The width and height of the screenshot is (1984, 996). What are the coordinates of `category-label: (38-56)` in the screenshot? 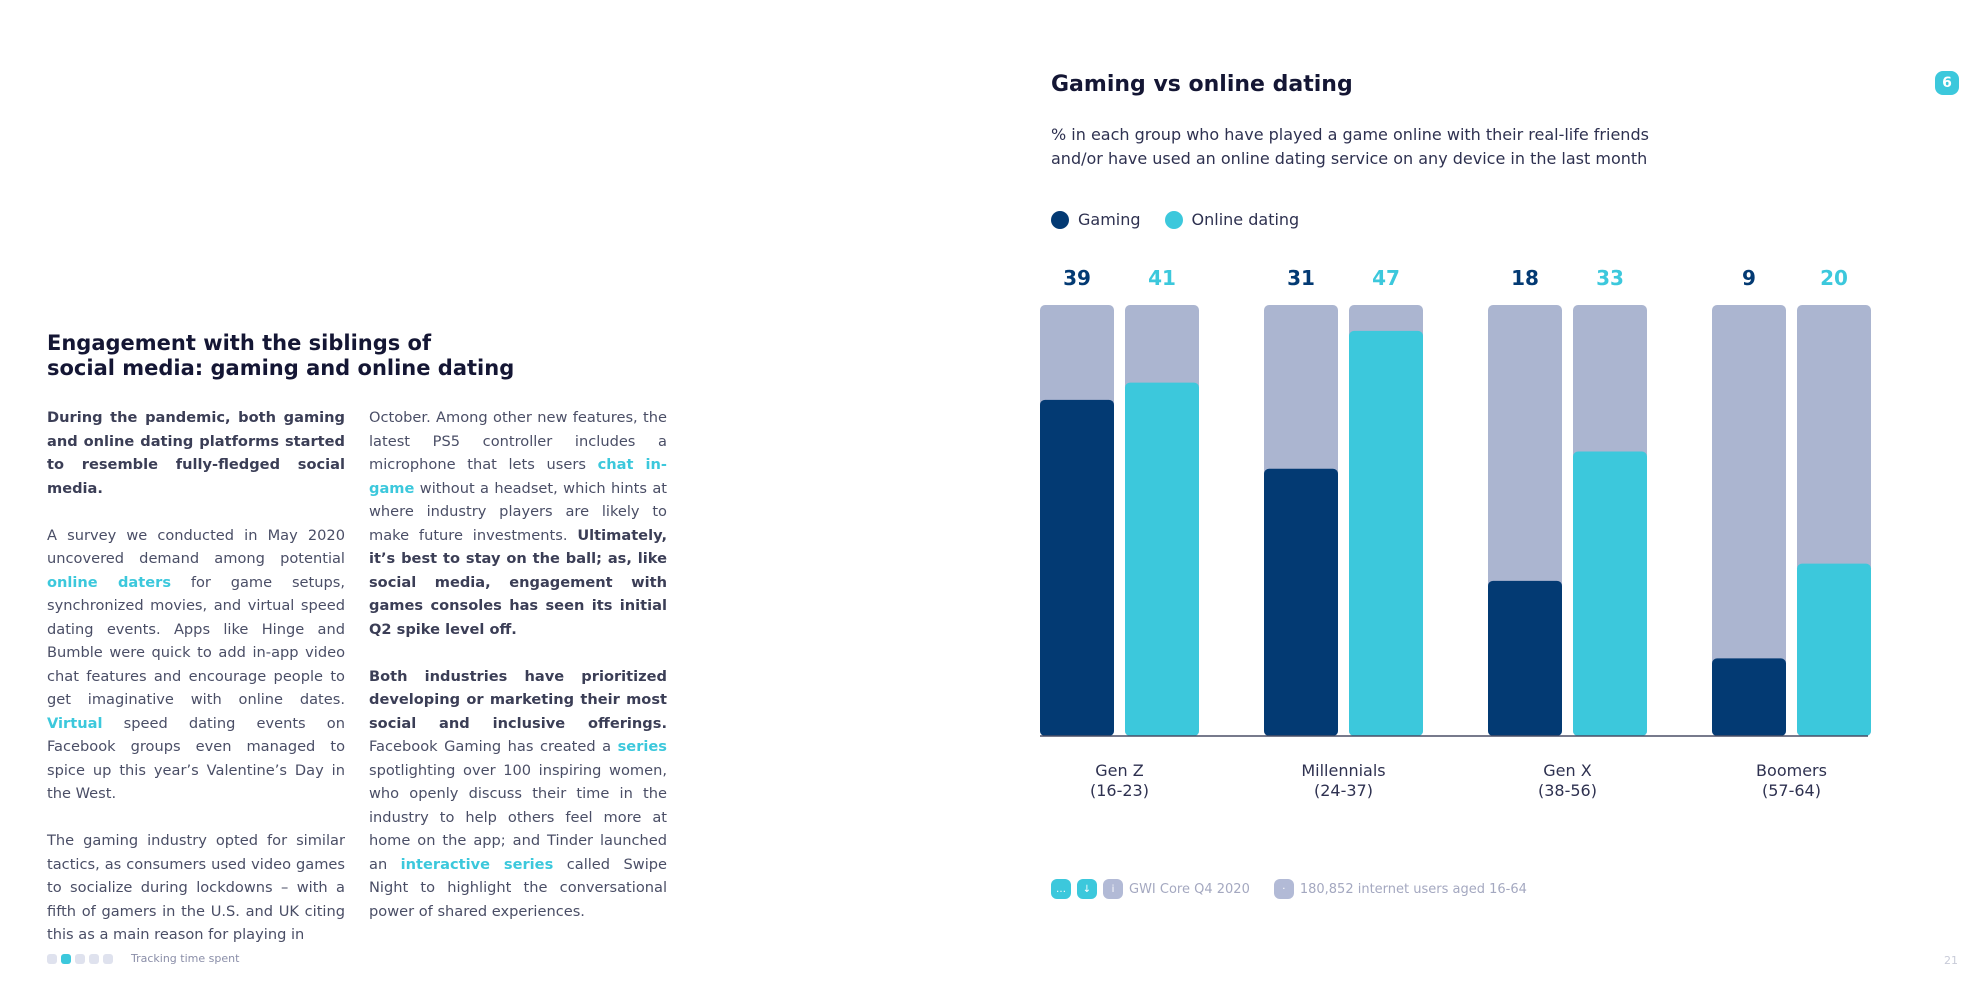 It's located at (1567, 790).